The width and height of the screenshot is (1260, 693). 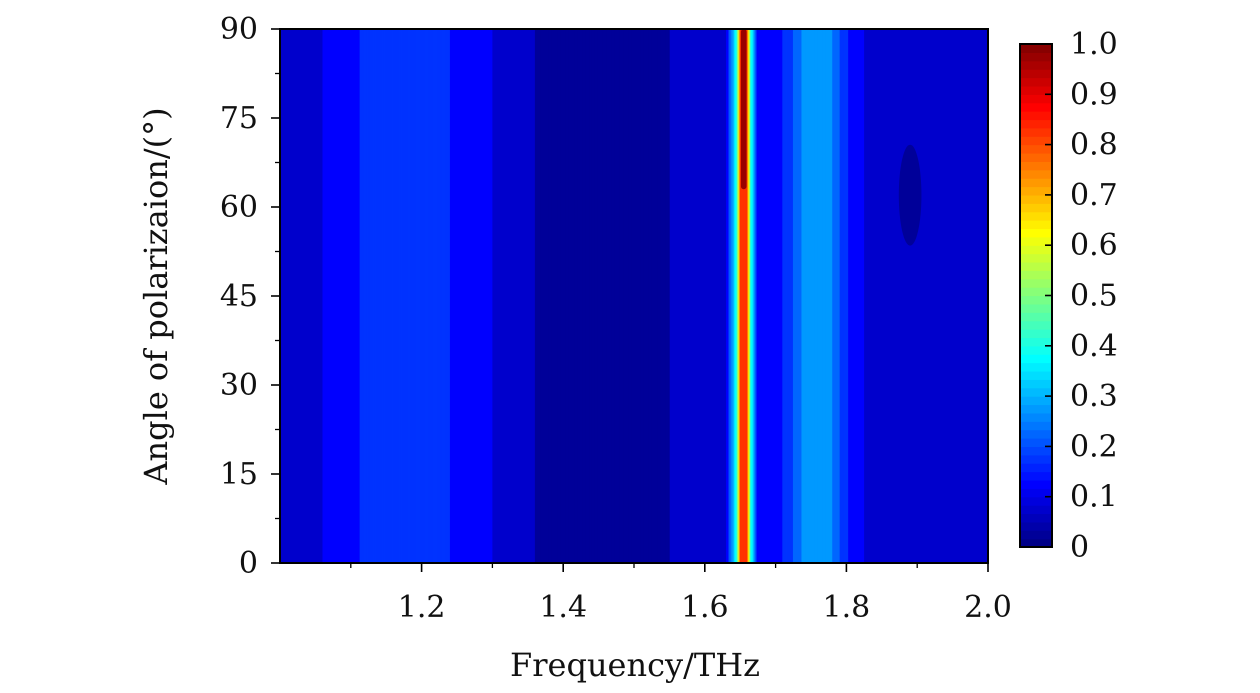 I want to click on y-tick-label: 60, so click(x=239, y=207).